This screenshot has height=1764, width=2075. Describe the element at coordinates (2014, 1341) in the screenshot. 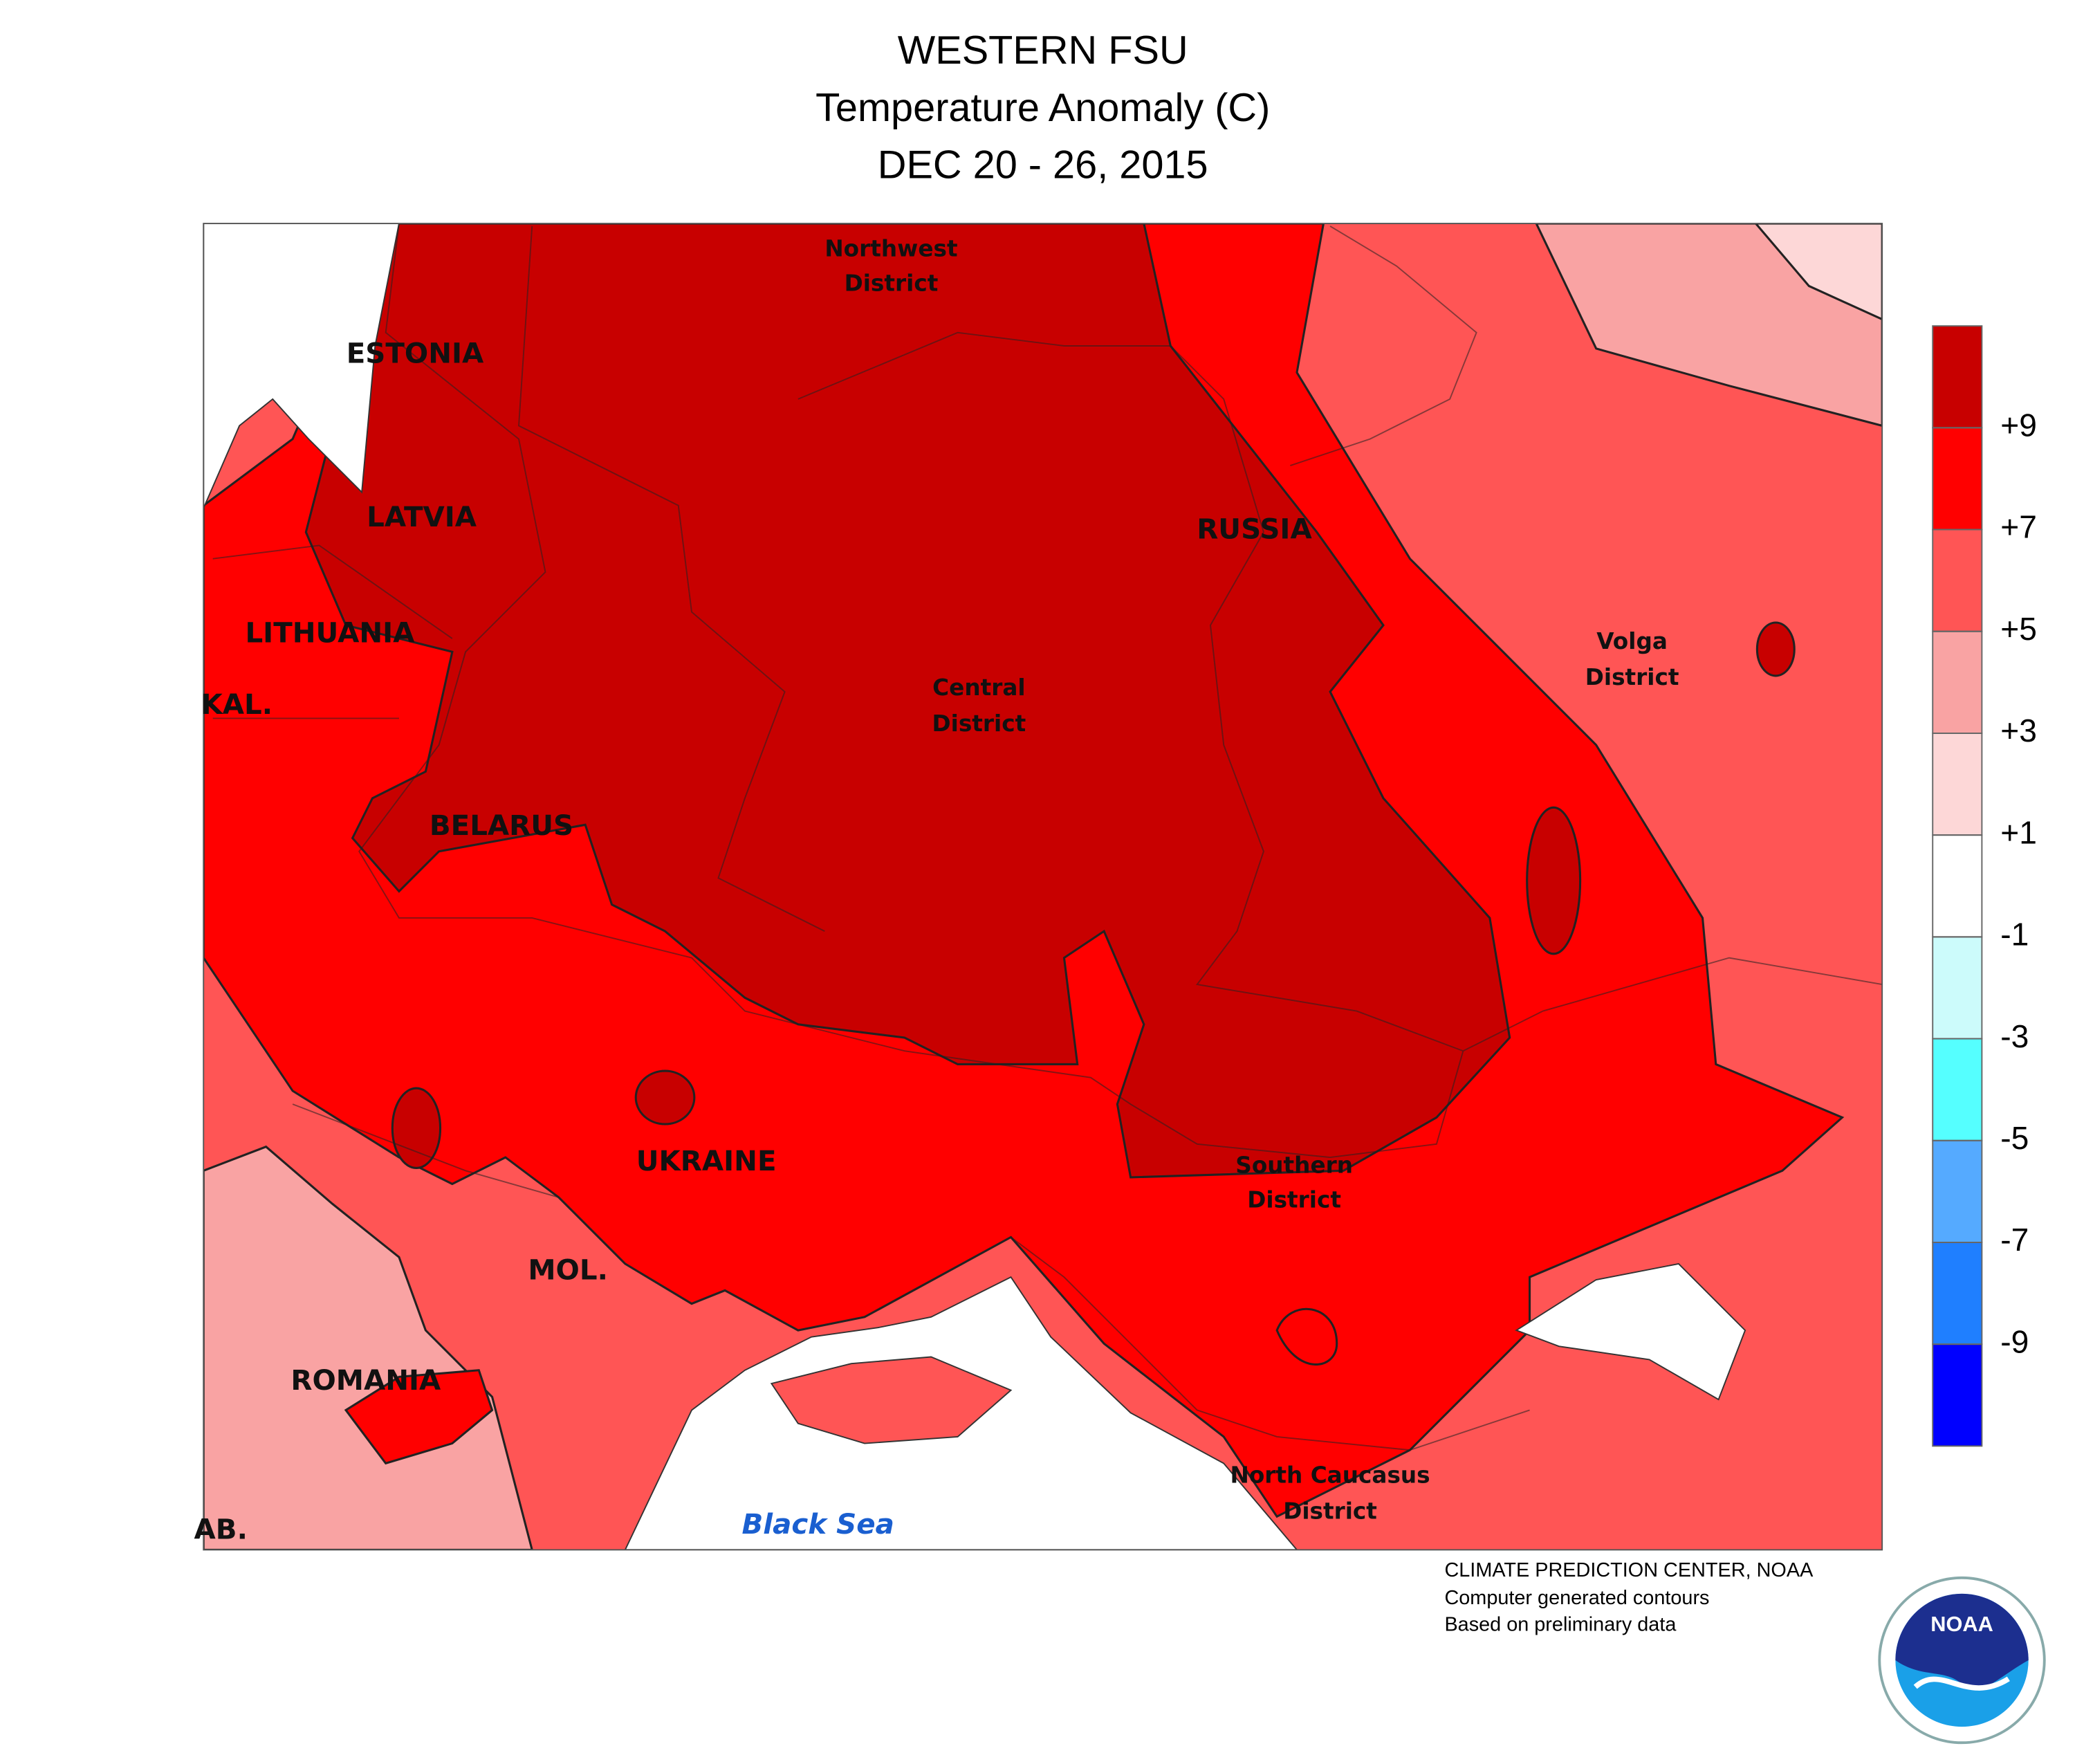

I see `legend-tick-label: -9` at that location.